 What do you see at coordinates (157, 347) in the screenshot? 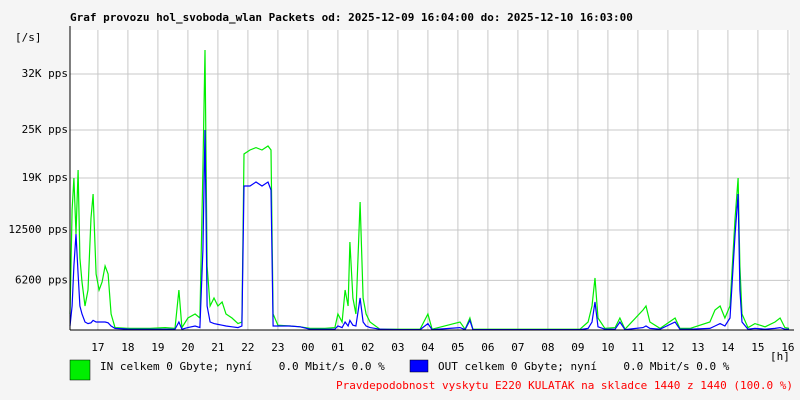
I see `x-tick-label: 19` at bounding box center [157, 347].